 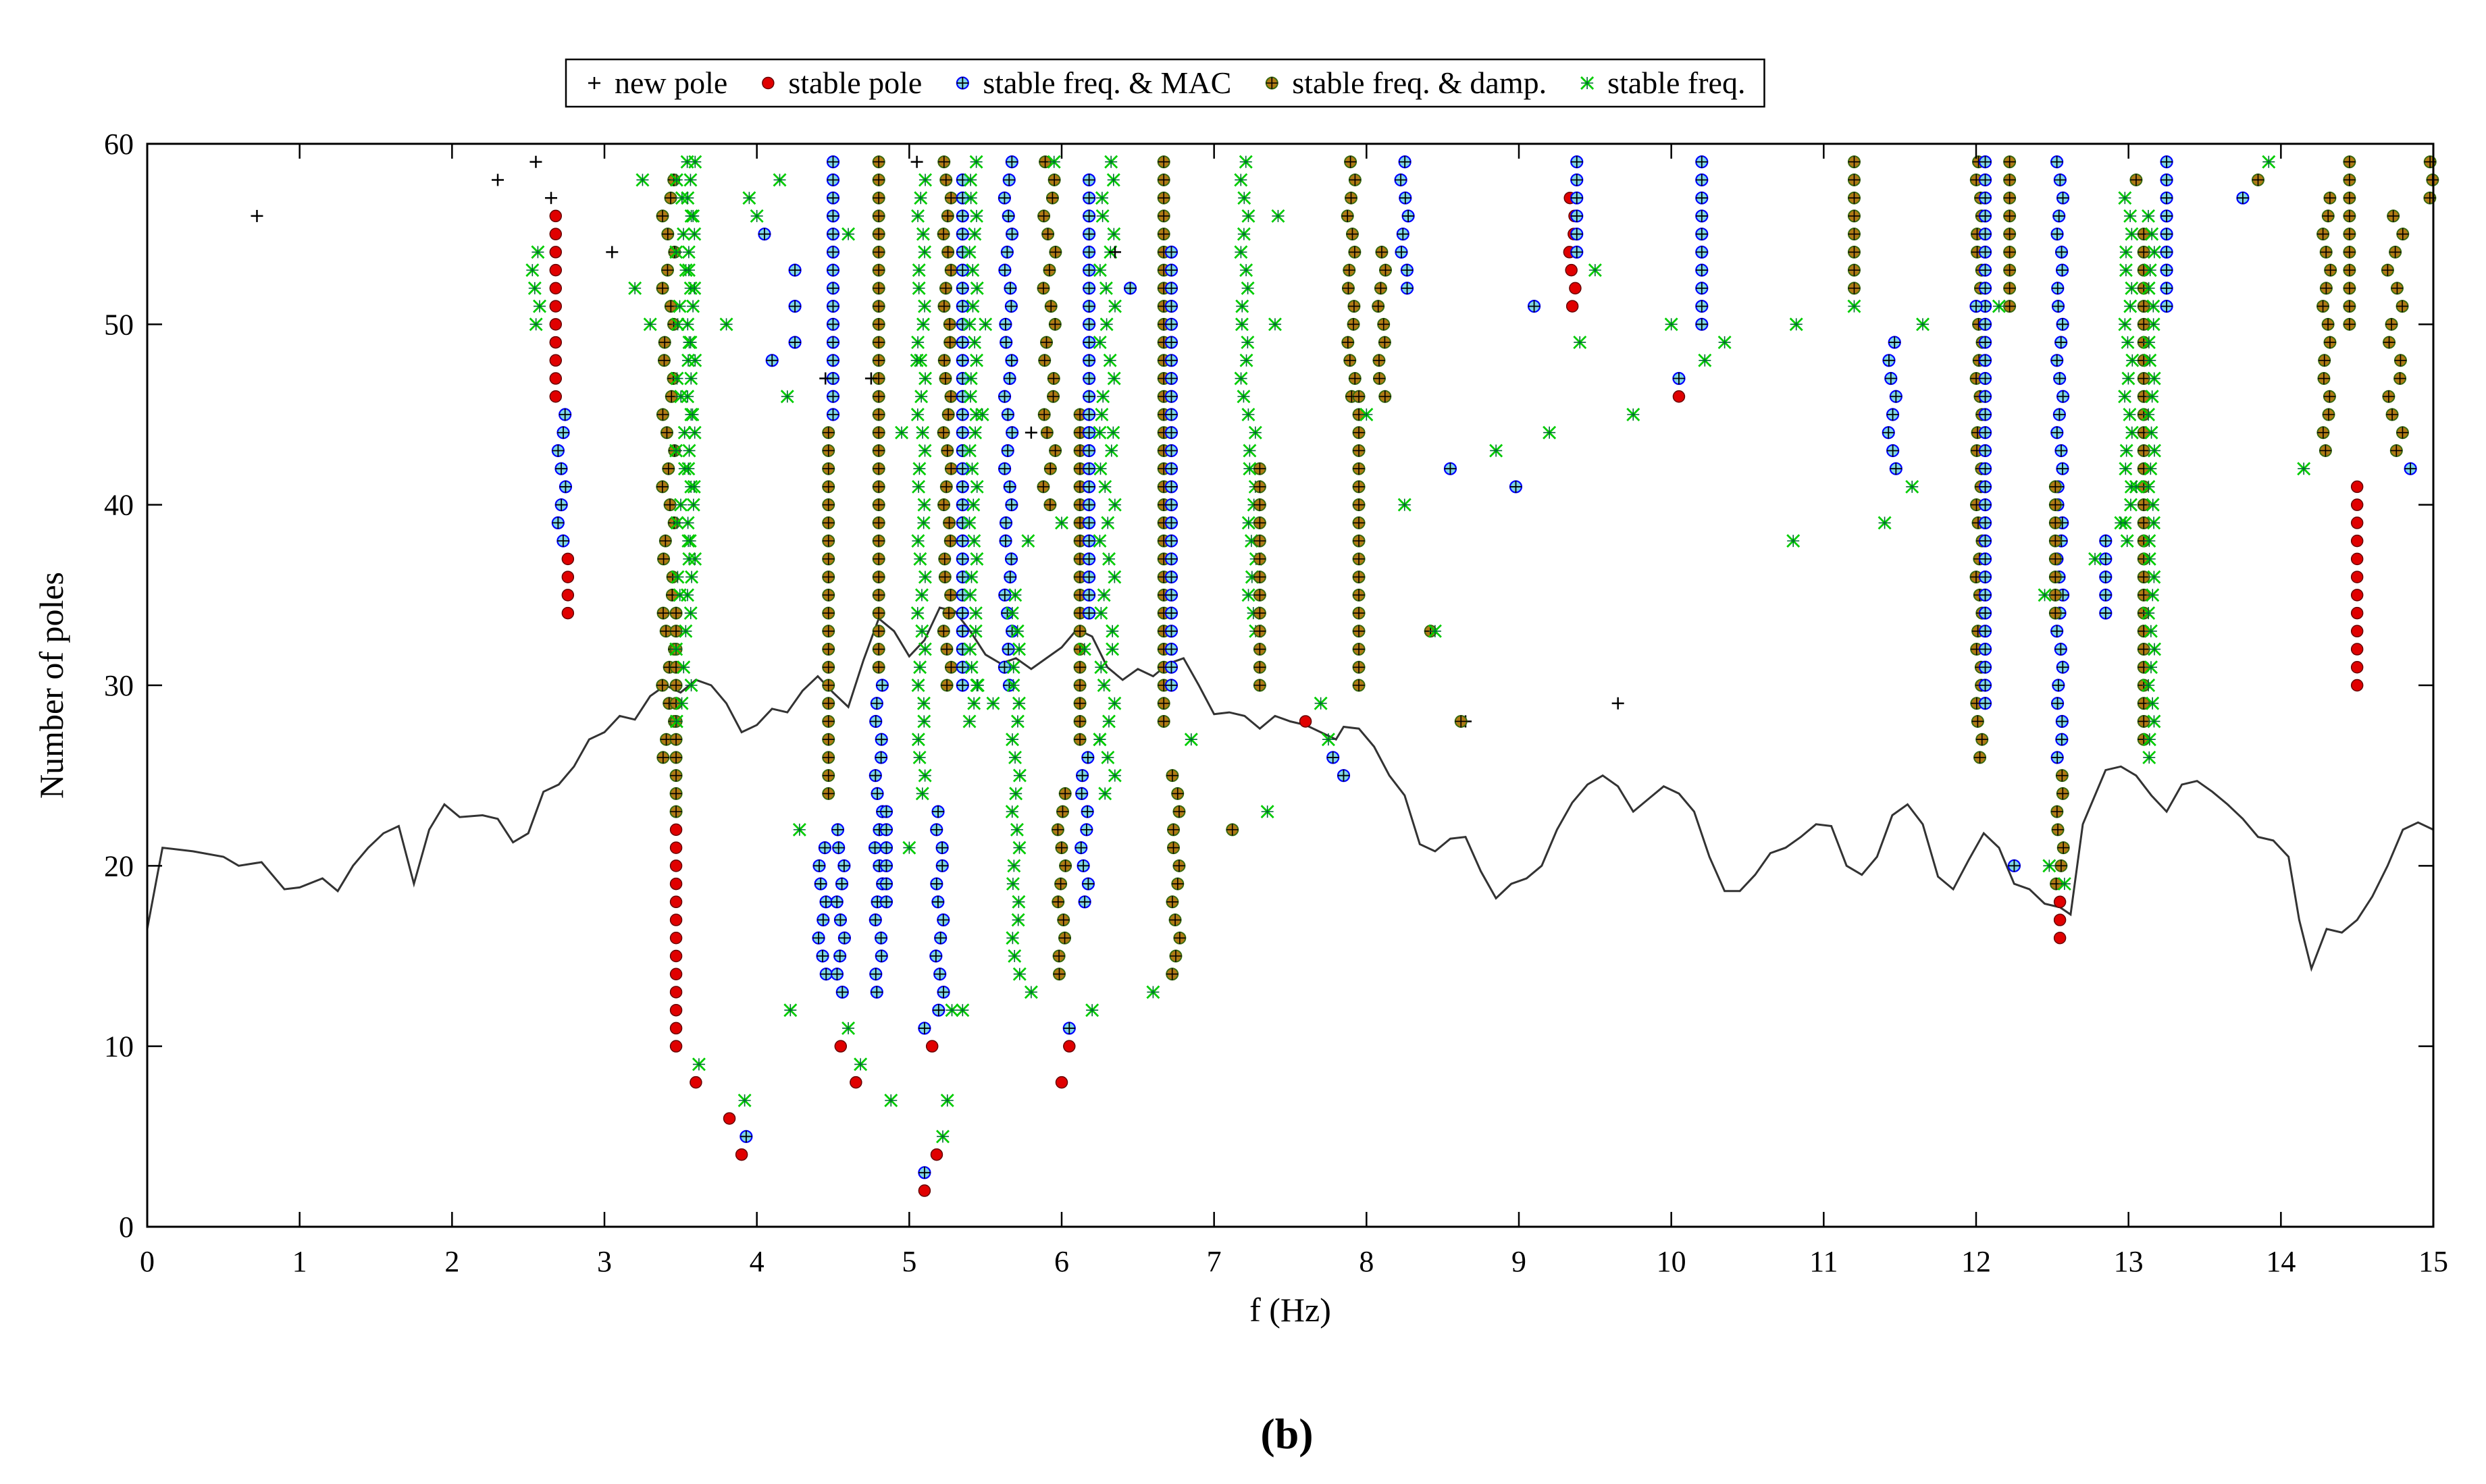 I want to click on x-tick-label: 12, so click(x=1976, y=1261).